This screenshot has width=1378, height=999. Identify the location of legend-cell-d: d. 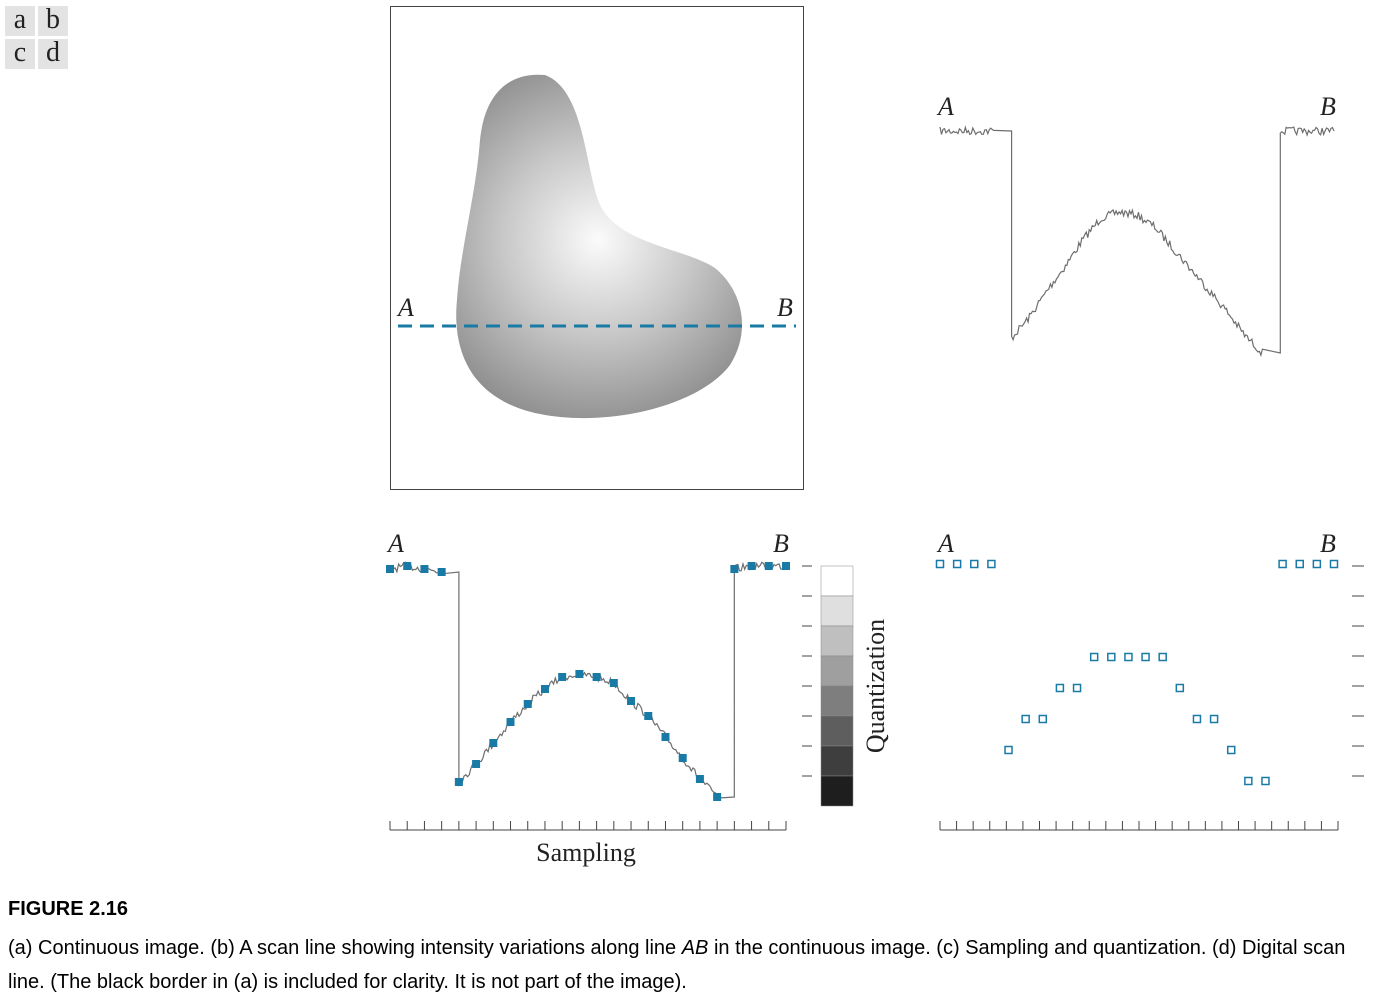
(53, 54).